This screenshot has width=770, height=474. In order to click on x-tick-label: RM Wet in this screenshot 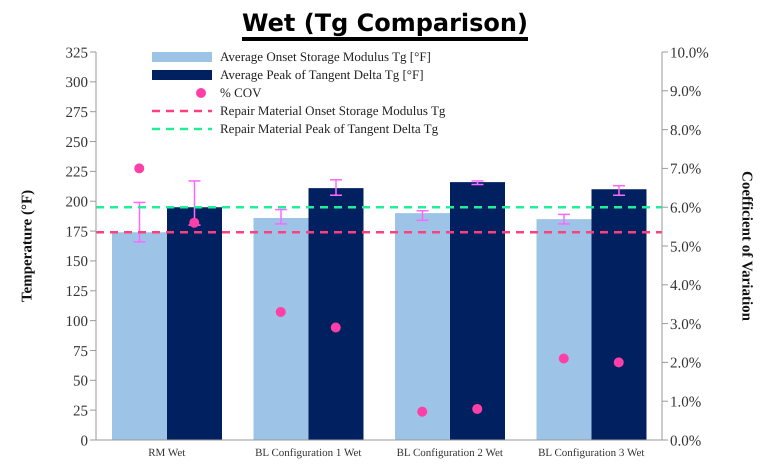, I will do `click(167, 452)`.